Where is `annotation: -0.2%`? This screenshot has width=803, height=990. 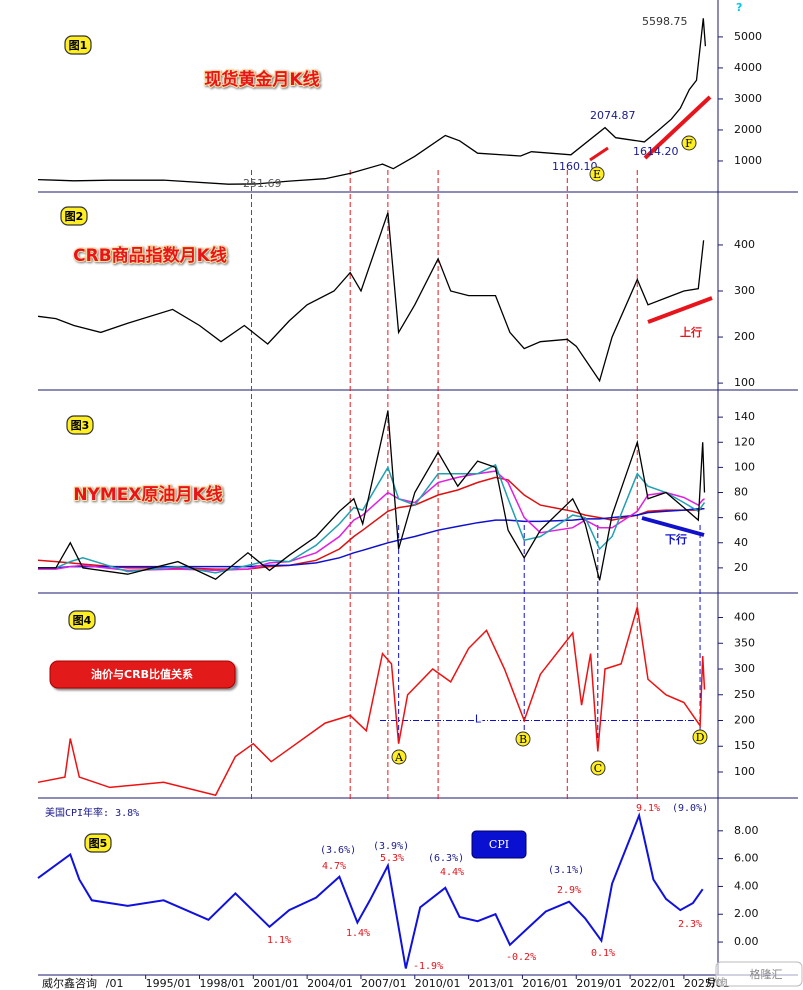 annotation: -0.2% is located at coordinates (521, 957).